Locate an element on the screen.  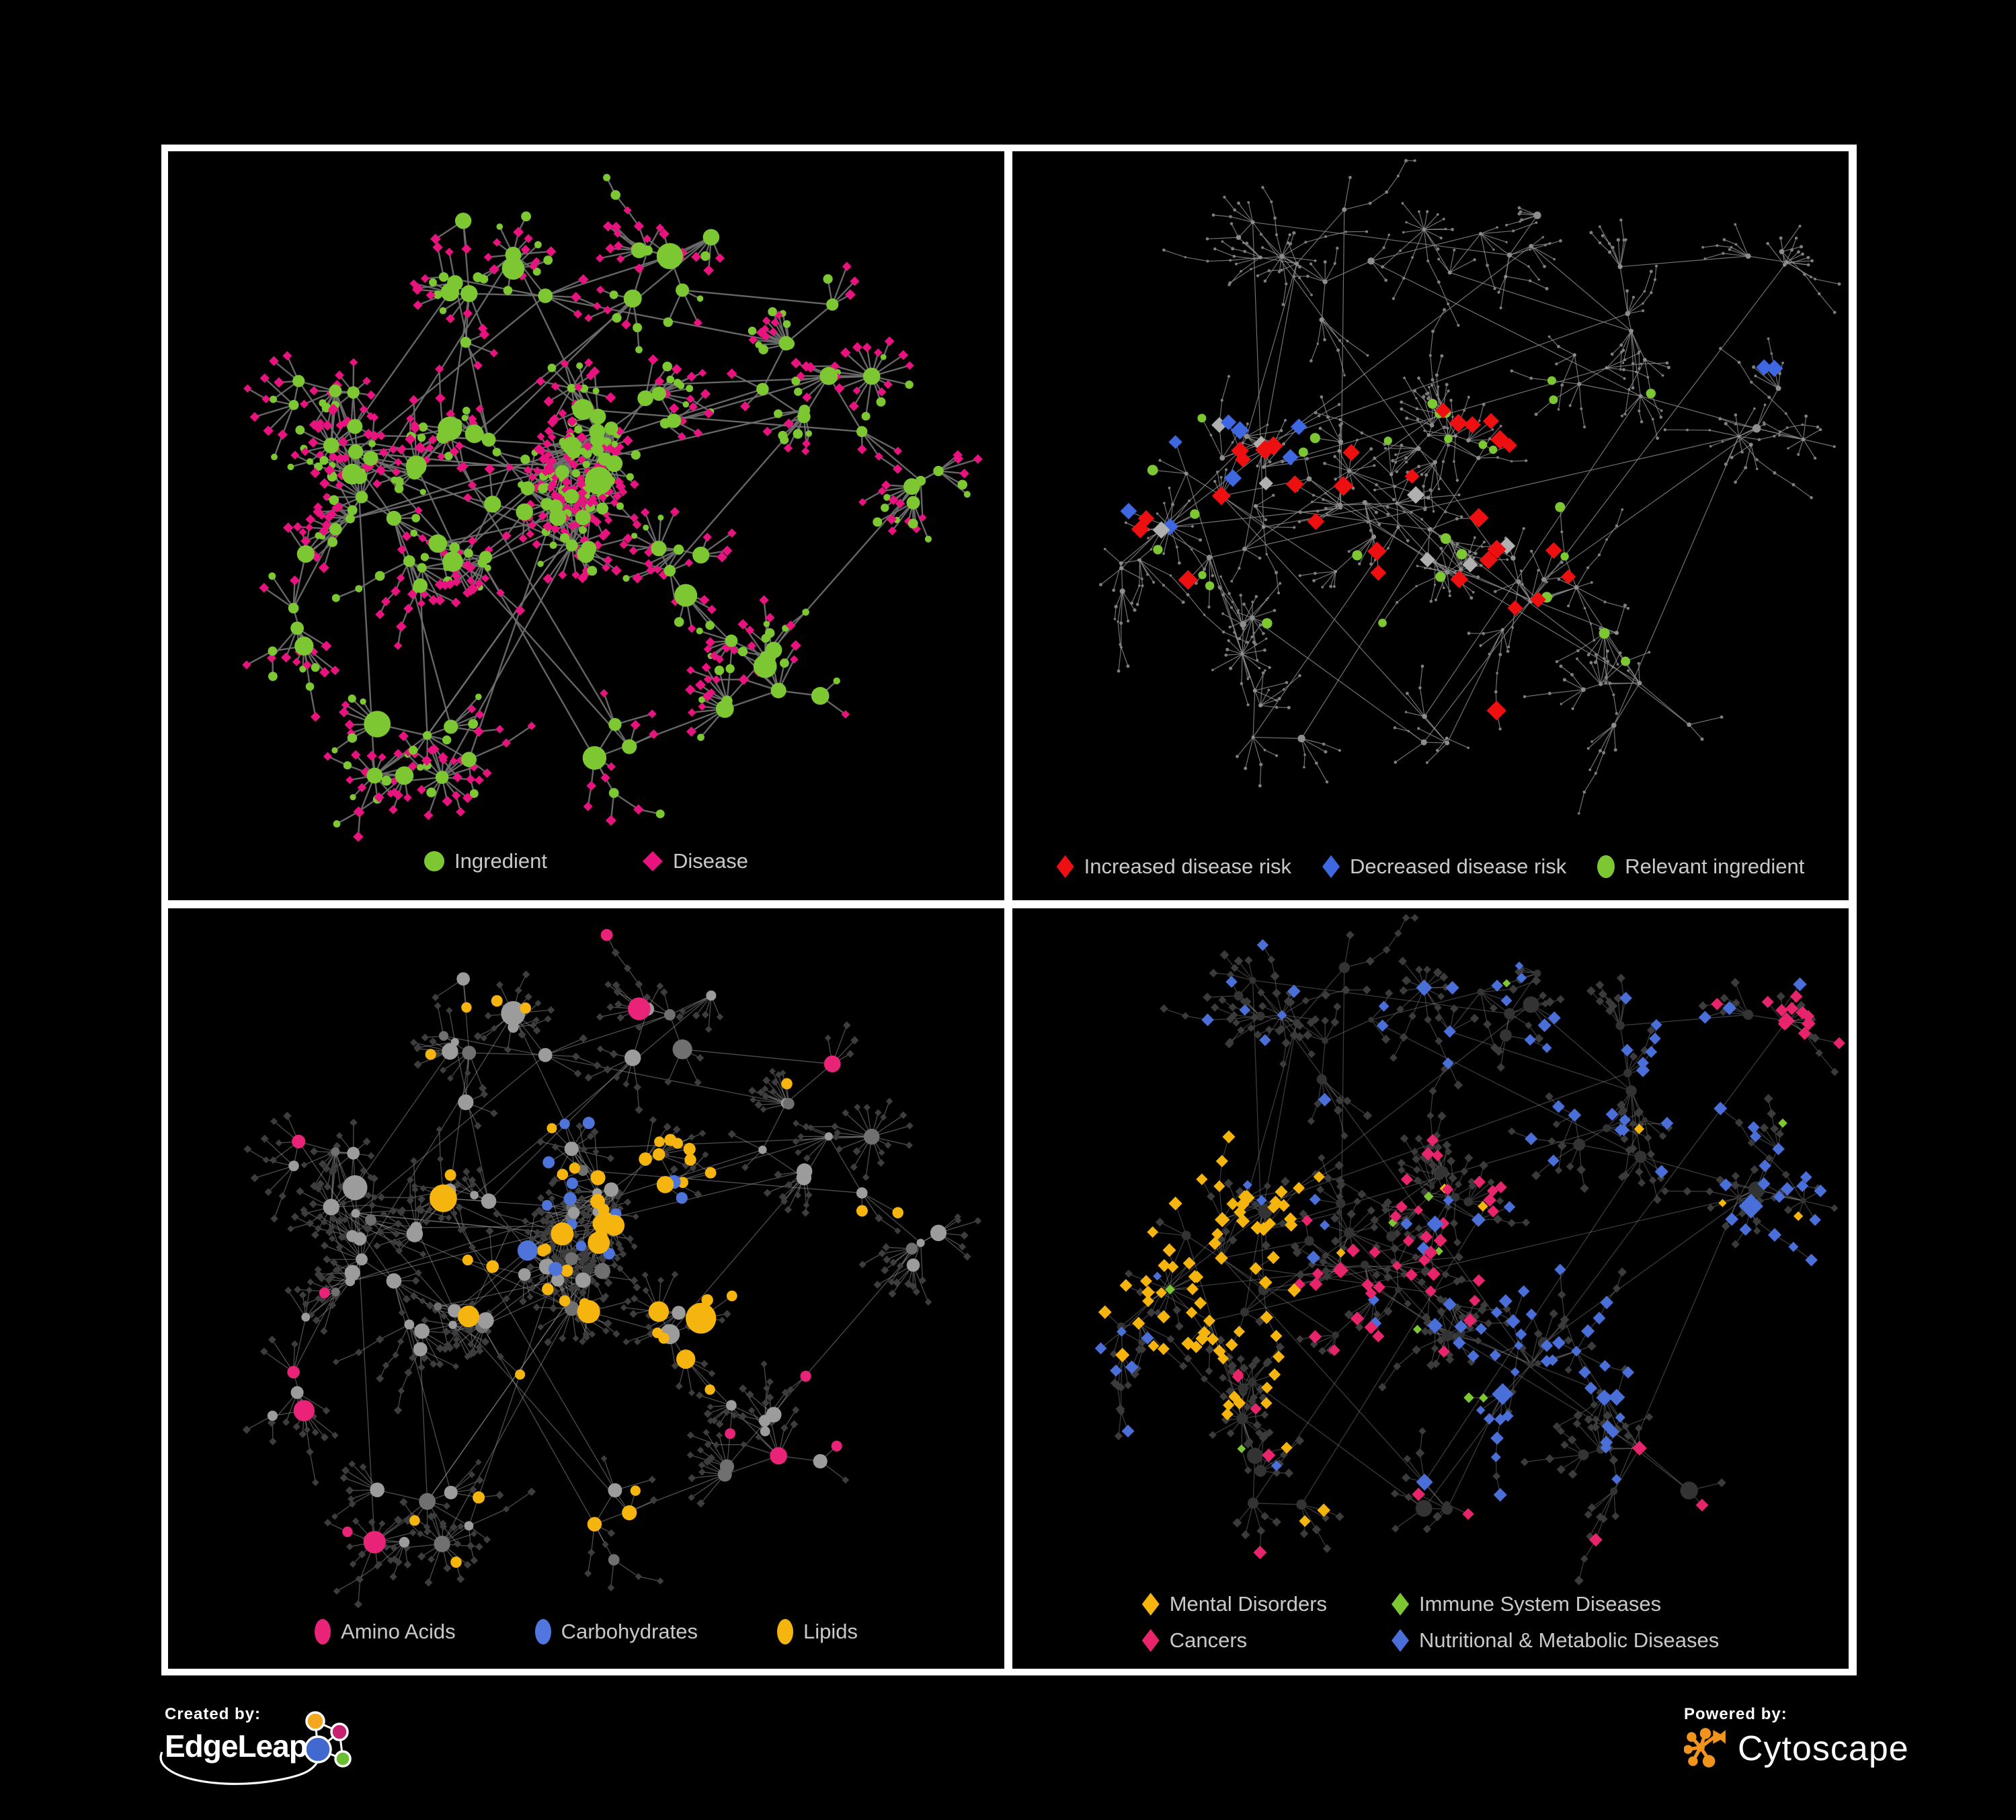
legend-item-lipids: Lipids is located at coordinates (817, 1632).